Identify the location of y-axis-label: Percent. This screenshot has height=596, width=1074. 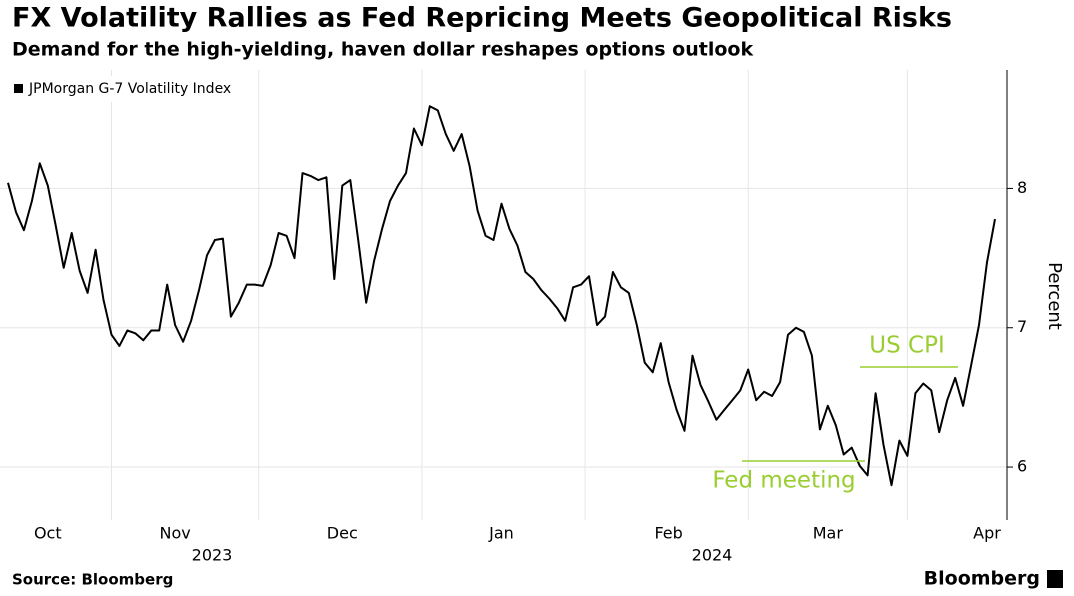
(1054, 296).